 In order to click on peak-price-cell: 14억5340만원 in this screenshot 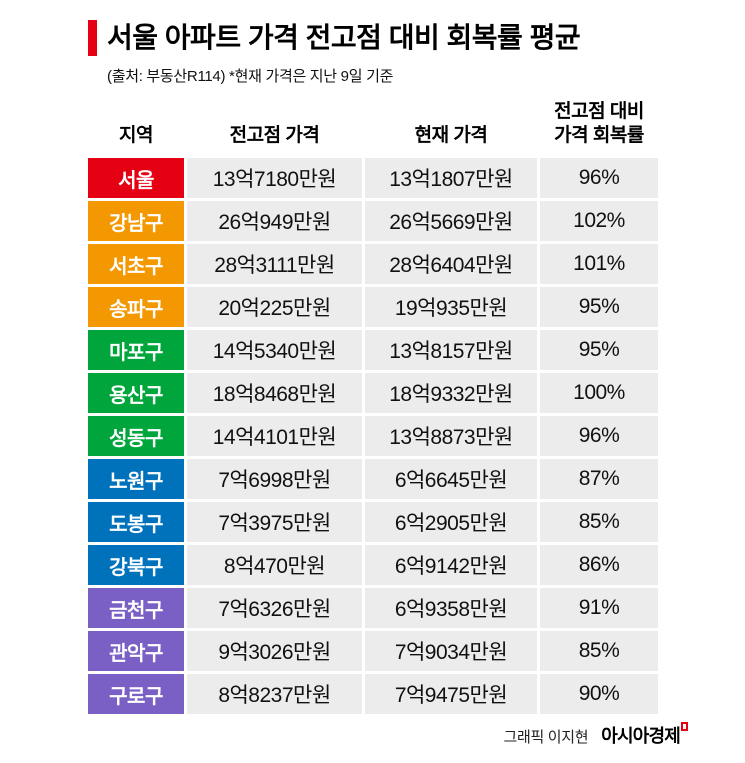, I will do `click(274, 350)`.